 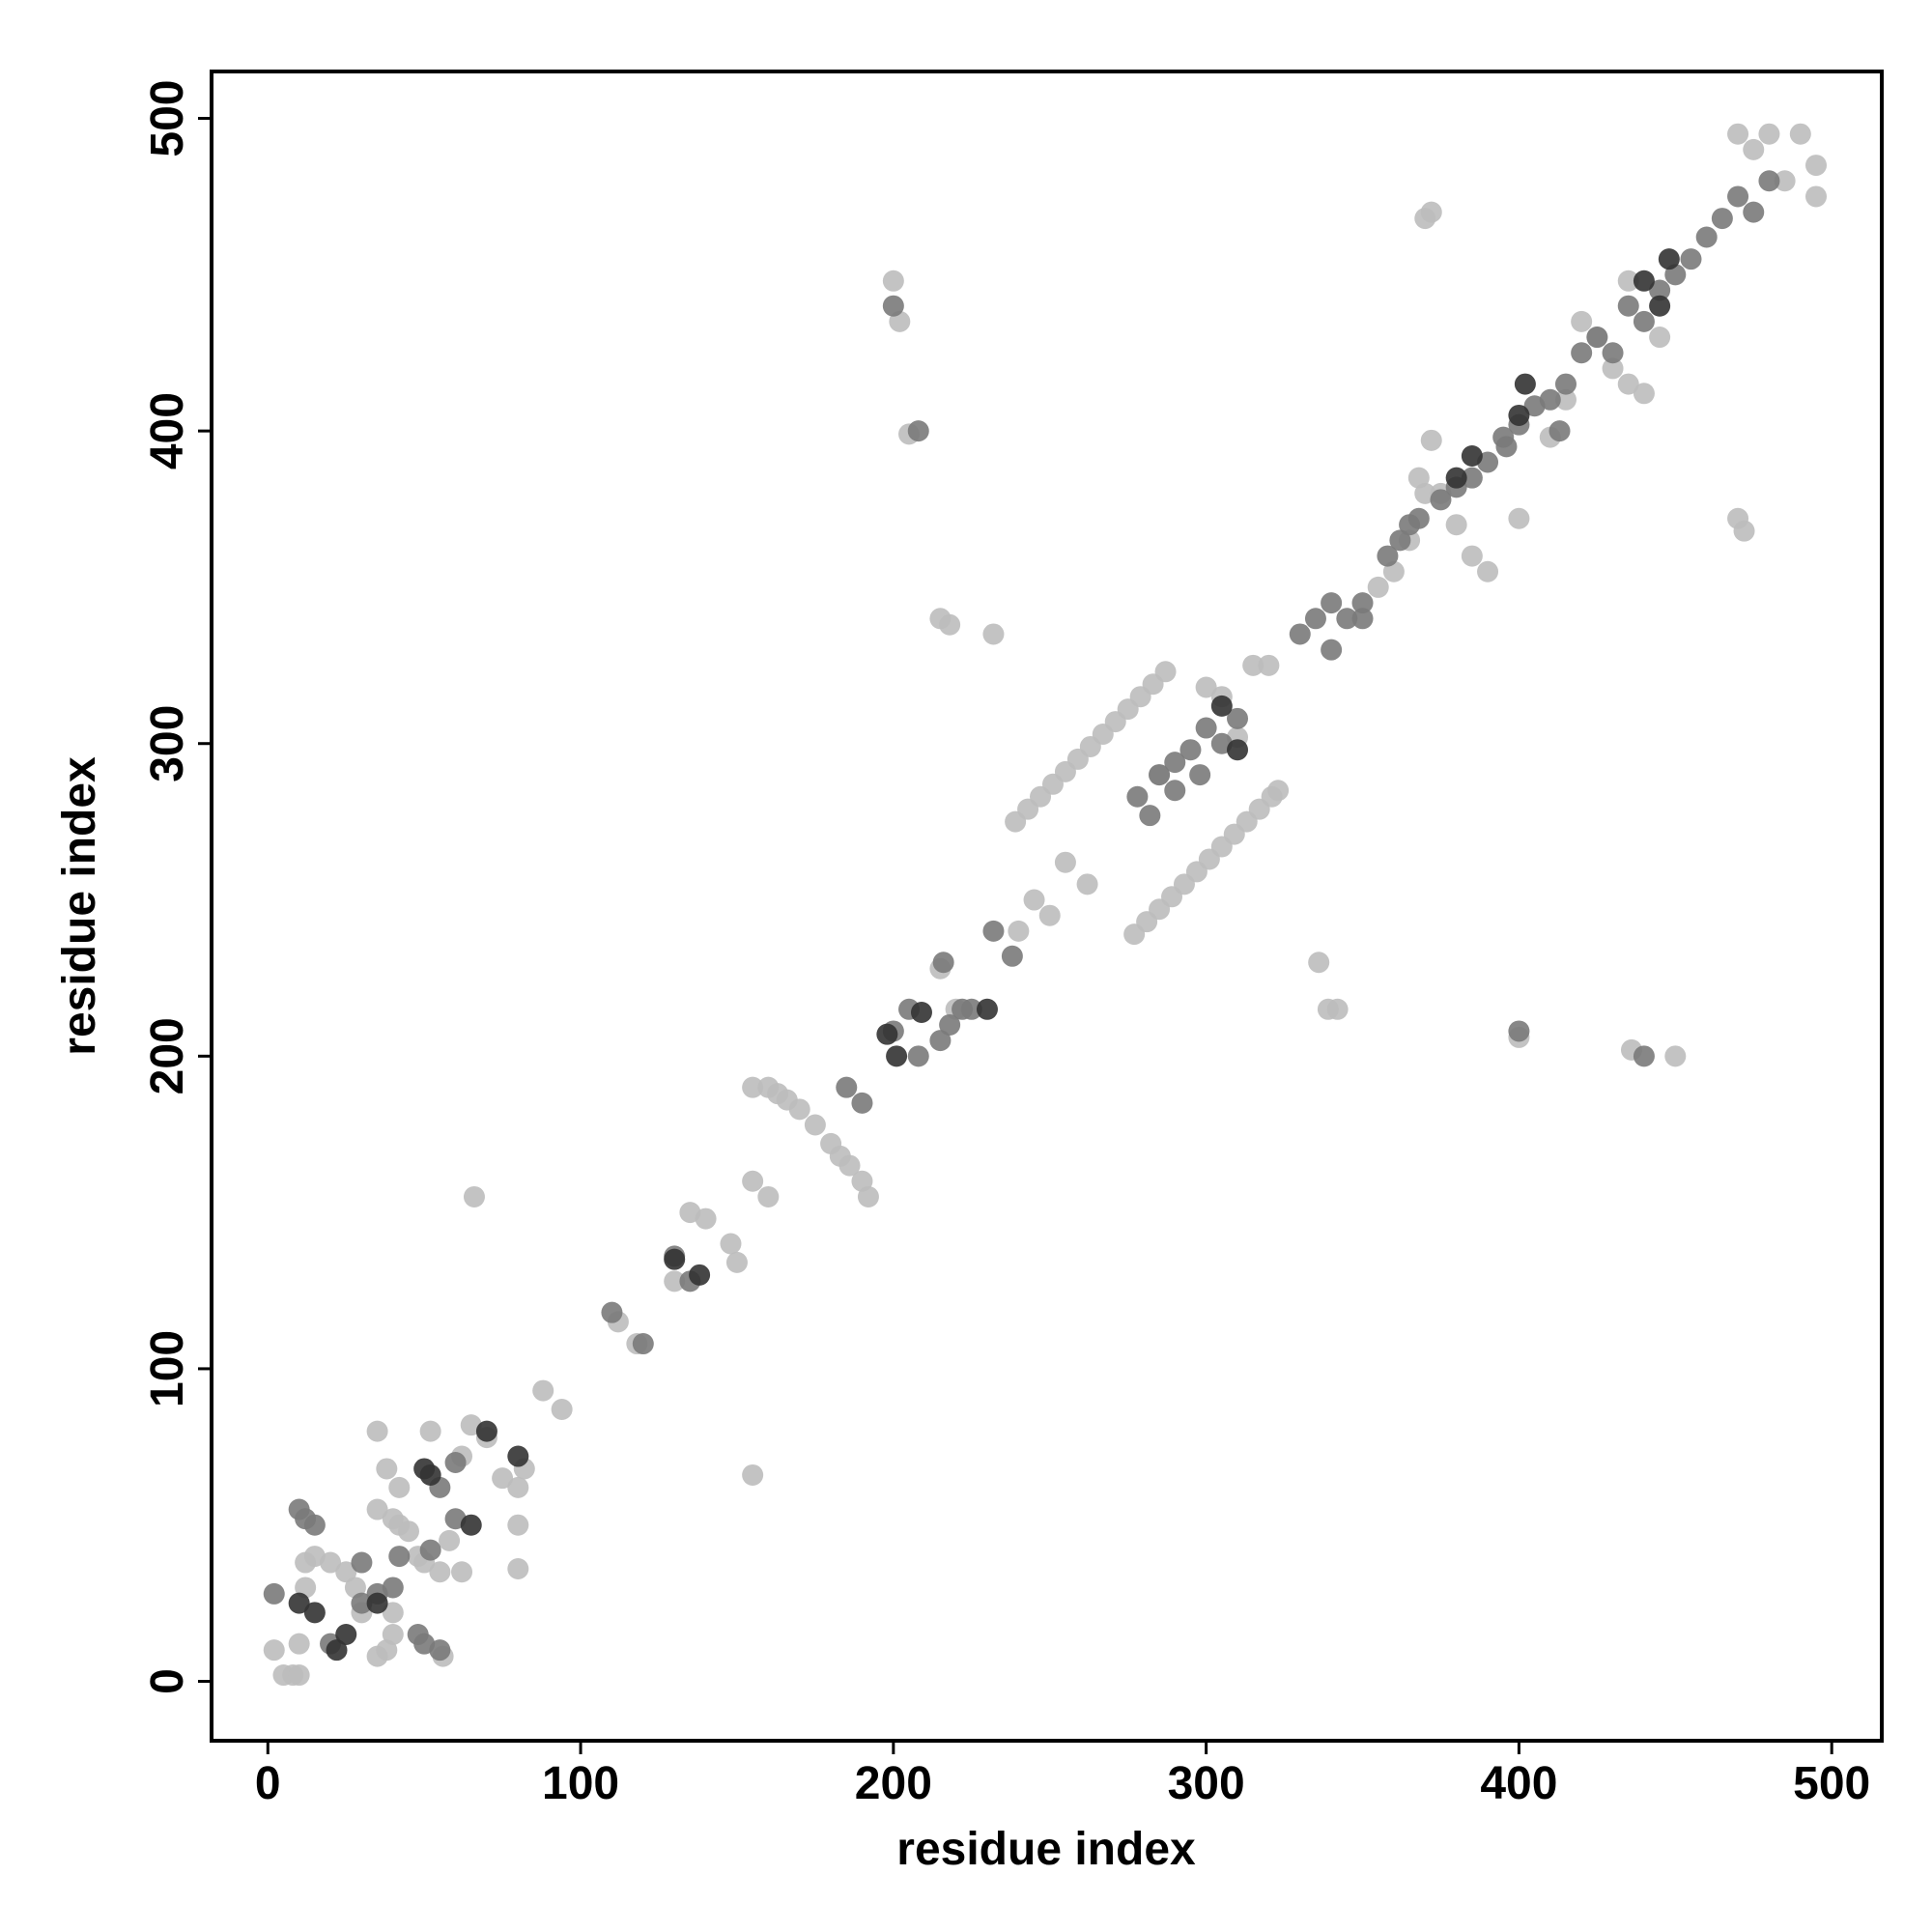 I want to click on x-tick-label: 500, so click(x=1831, y=1783).